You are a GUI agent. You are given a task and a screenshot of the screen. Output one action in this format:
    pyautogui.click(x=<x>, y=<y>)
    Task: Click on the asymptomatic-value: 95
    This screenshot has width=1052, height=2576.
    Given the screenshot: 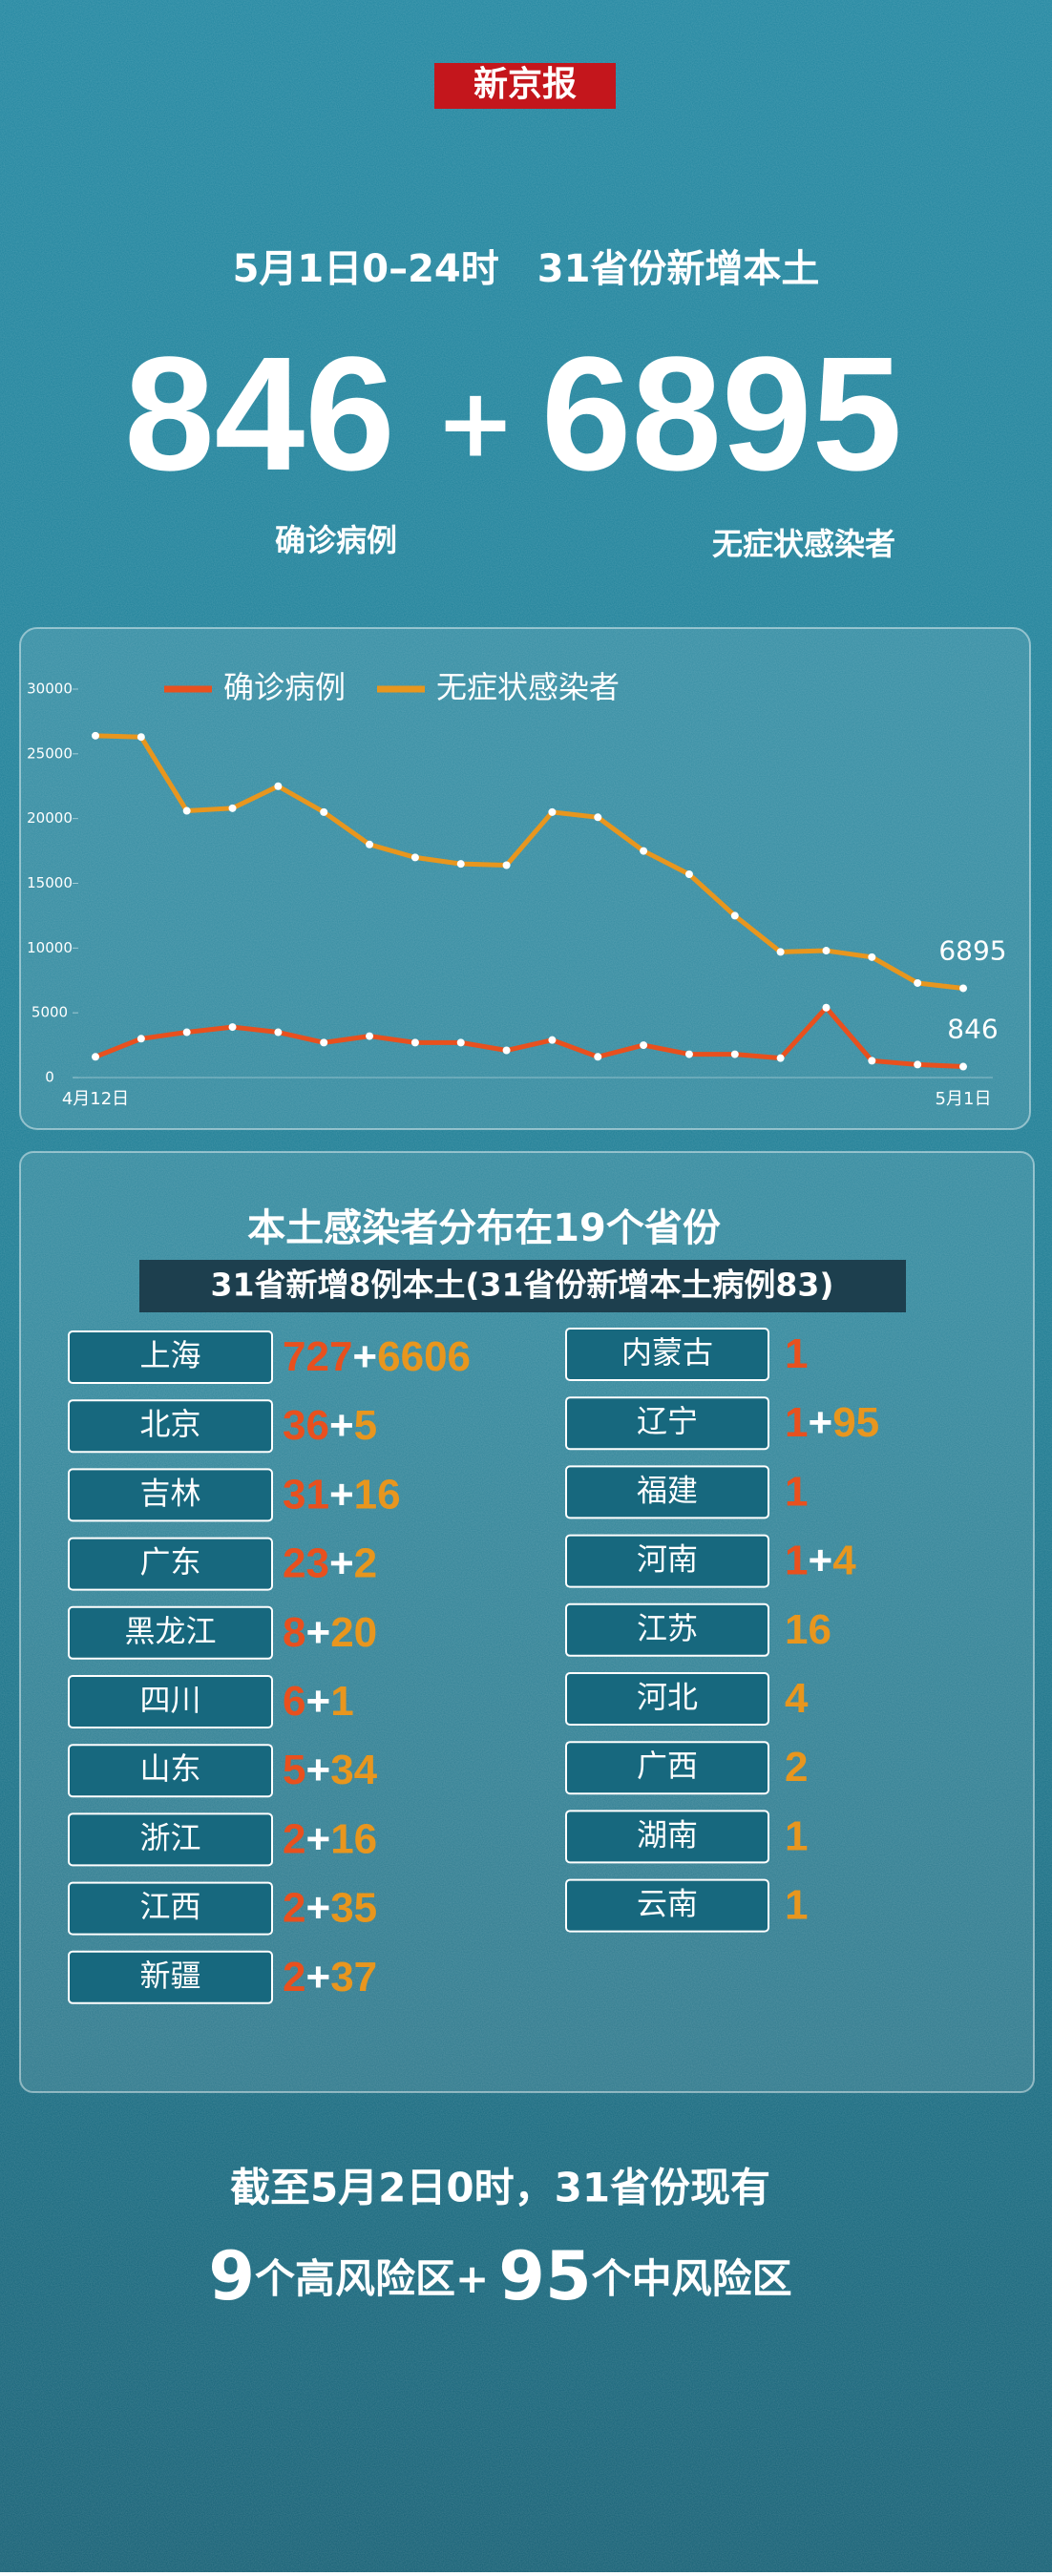 What is the action you would take?
    pyautogui.click(x=855, y=1422)
    